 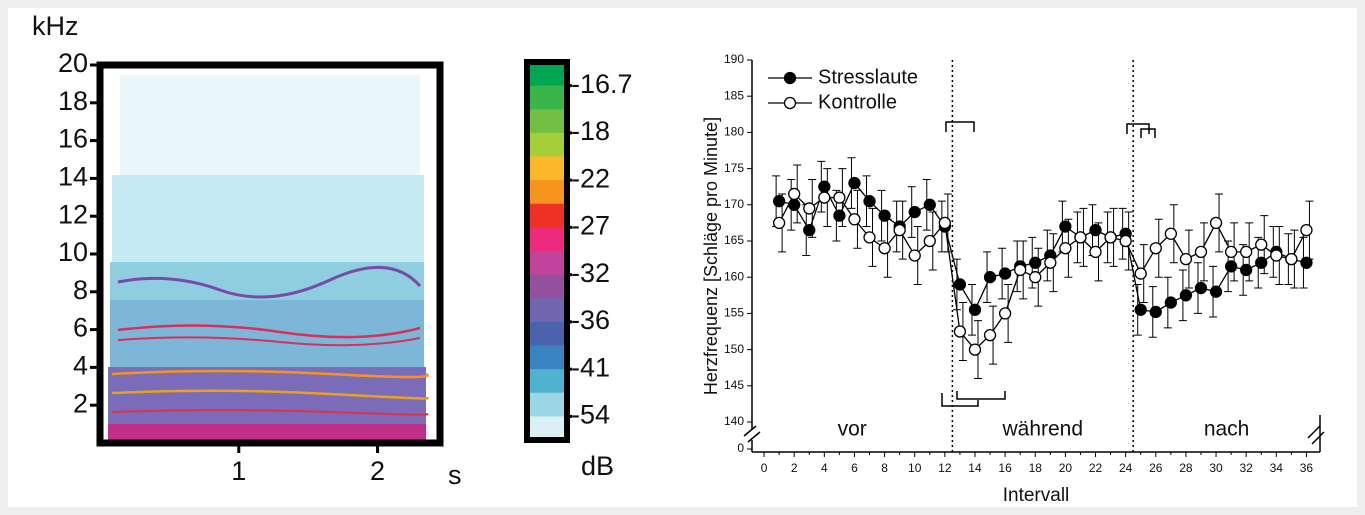 I want to click on x-tick-label: 30, so click(x=1216, y=468).